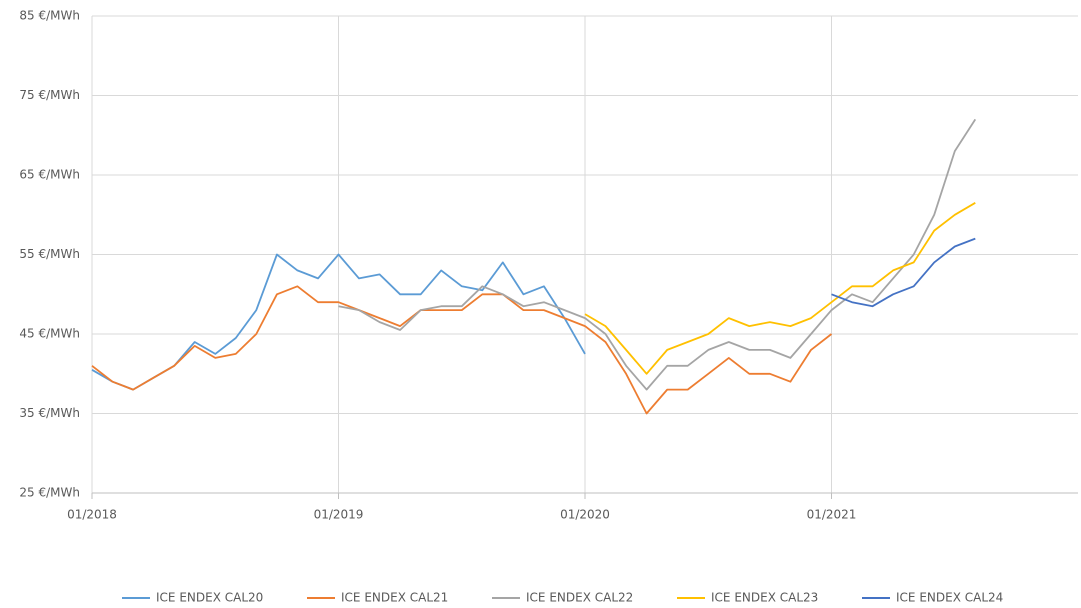 Image resolution: width=1081 pixels, height=608 pixels. I want to click on y-tick-label: 75 €/MWh, so click(49, 95).